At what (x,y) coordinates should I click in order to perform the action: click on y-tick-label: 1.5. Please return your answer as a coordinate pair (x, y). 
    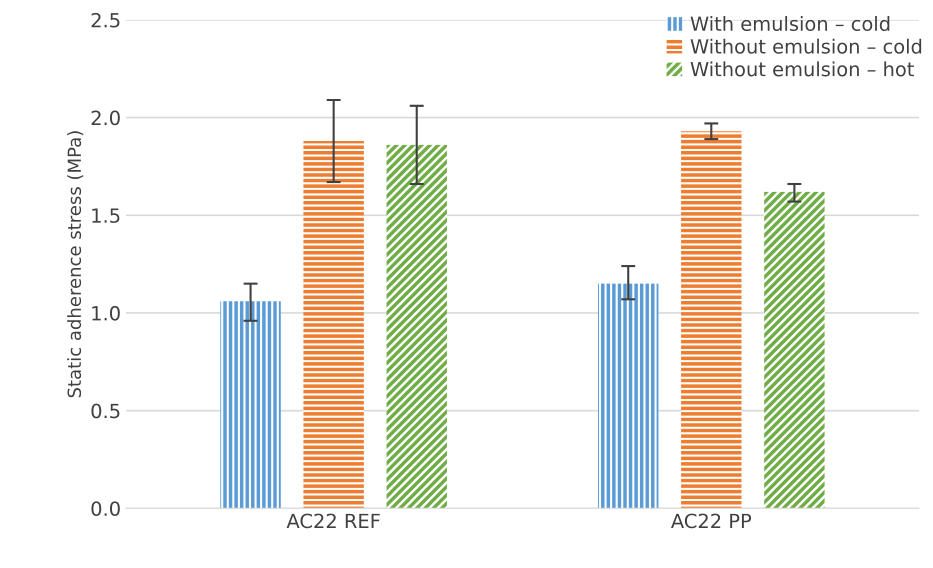
    Looking at the image, I should click on (106, 215).